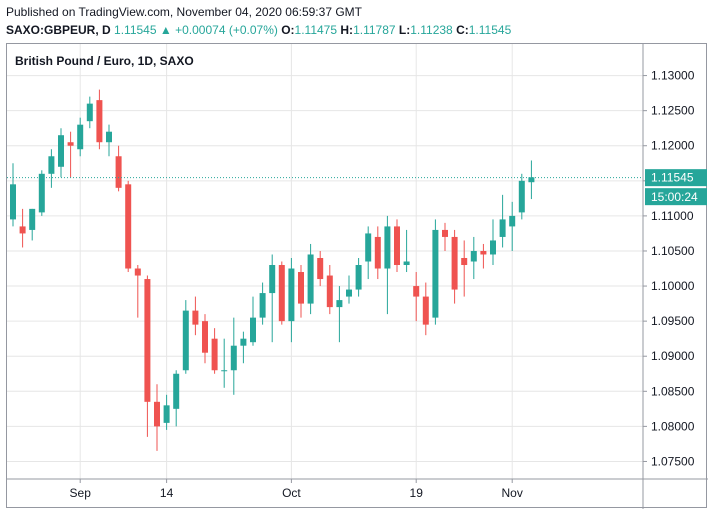 Image resolution: width=715 pixels, height=513 pixels. Describe the element at coordinates (673, 391) in the screenshot. I see `price-tick-label: 1.08500` at that location.